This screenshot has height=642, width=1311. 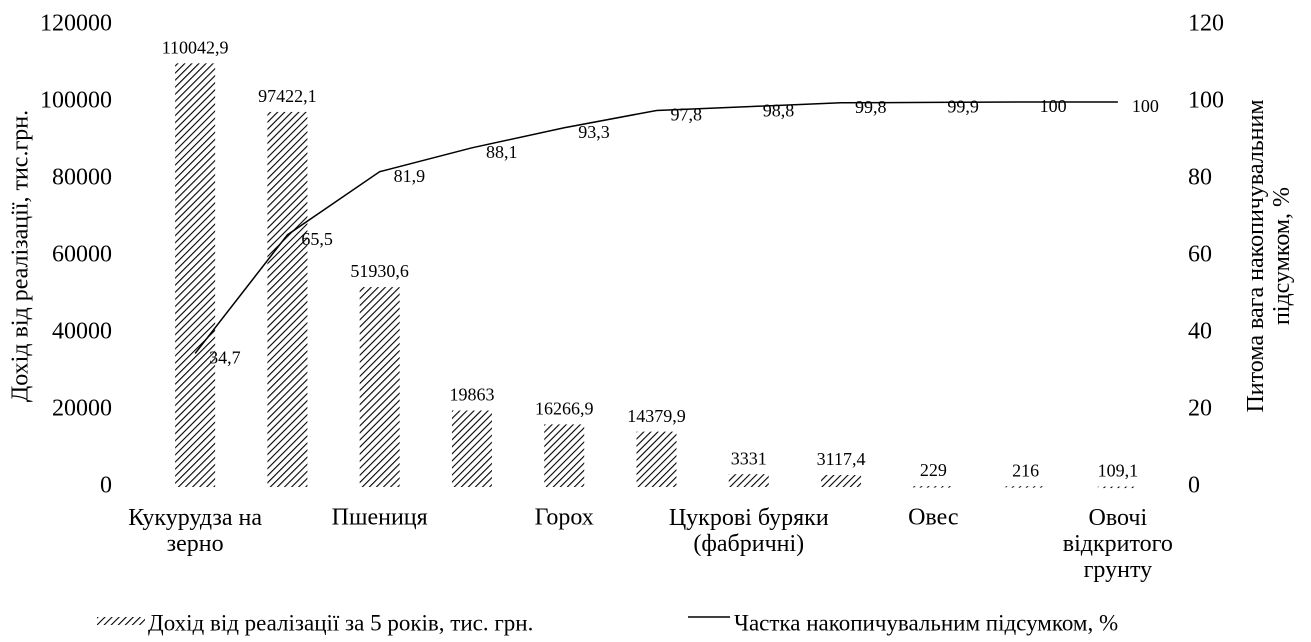 What do you see at coordinates (502, 152) in the screenshot?
I see `line-value-label: 88,1` at bounding box center [502, 152].